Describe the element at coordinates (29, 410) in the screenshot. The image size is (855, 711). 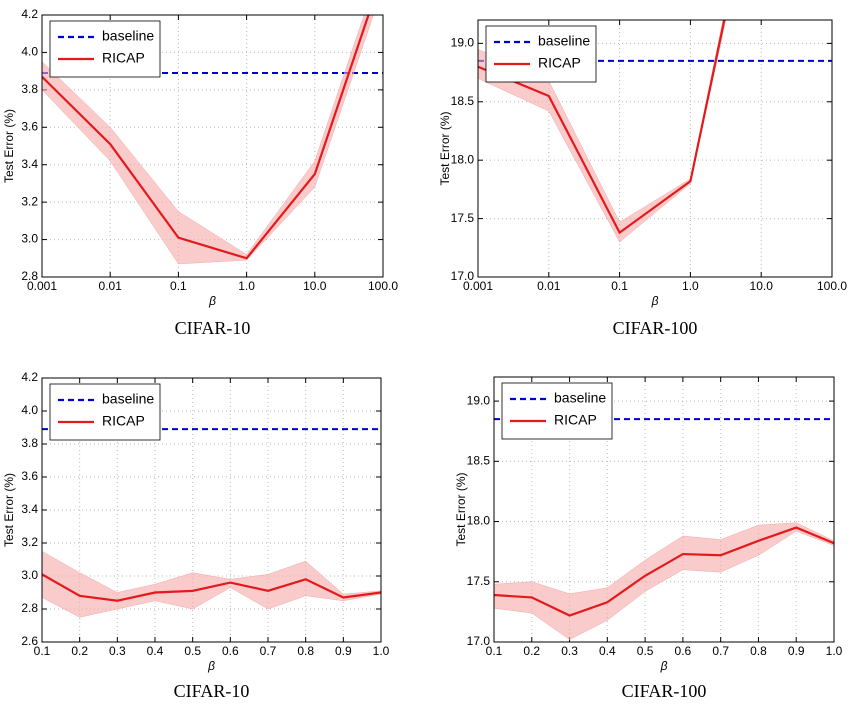
I see `y-tick-label: 4.0` at that location.